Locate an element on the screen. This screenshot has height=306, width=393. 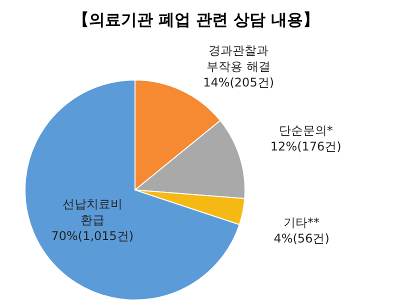
data-label: 14%(205건) is located at coordinates (238, 82).